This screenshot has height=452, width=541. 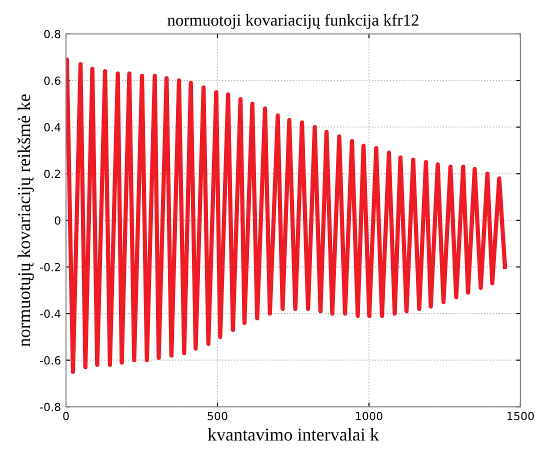 I want to click on x-tick-label: 1000, so click(x=369, y=416).